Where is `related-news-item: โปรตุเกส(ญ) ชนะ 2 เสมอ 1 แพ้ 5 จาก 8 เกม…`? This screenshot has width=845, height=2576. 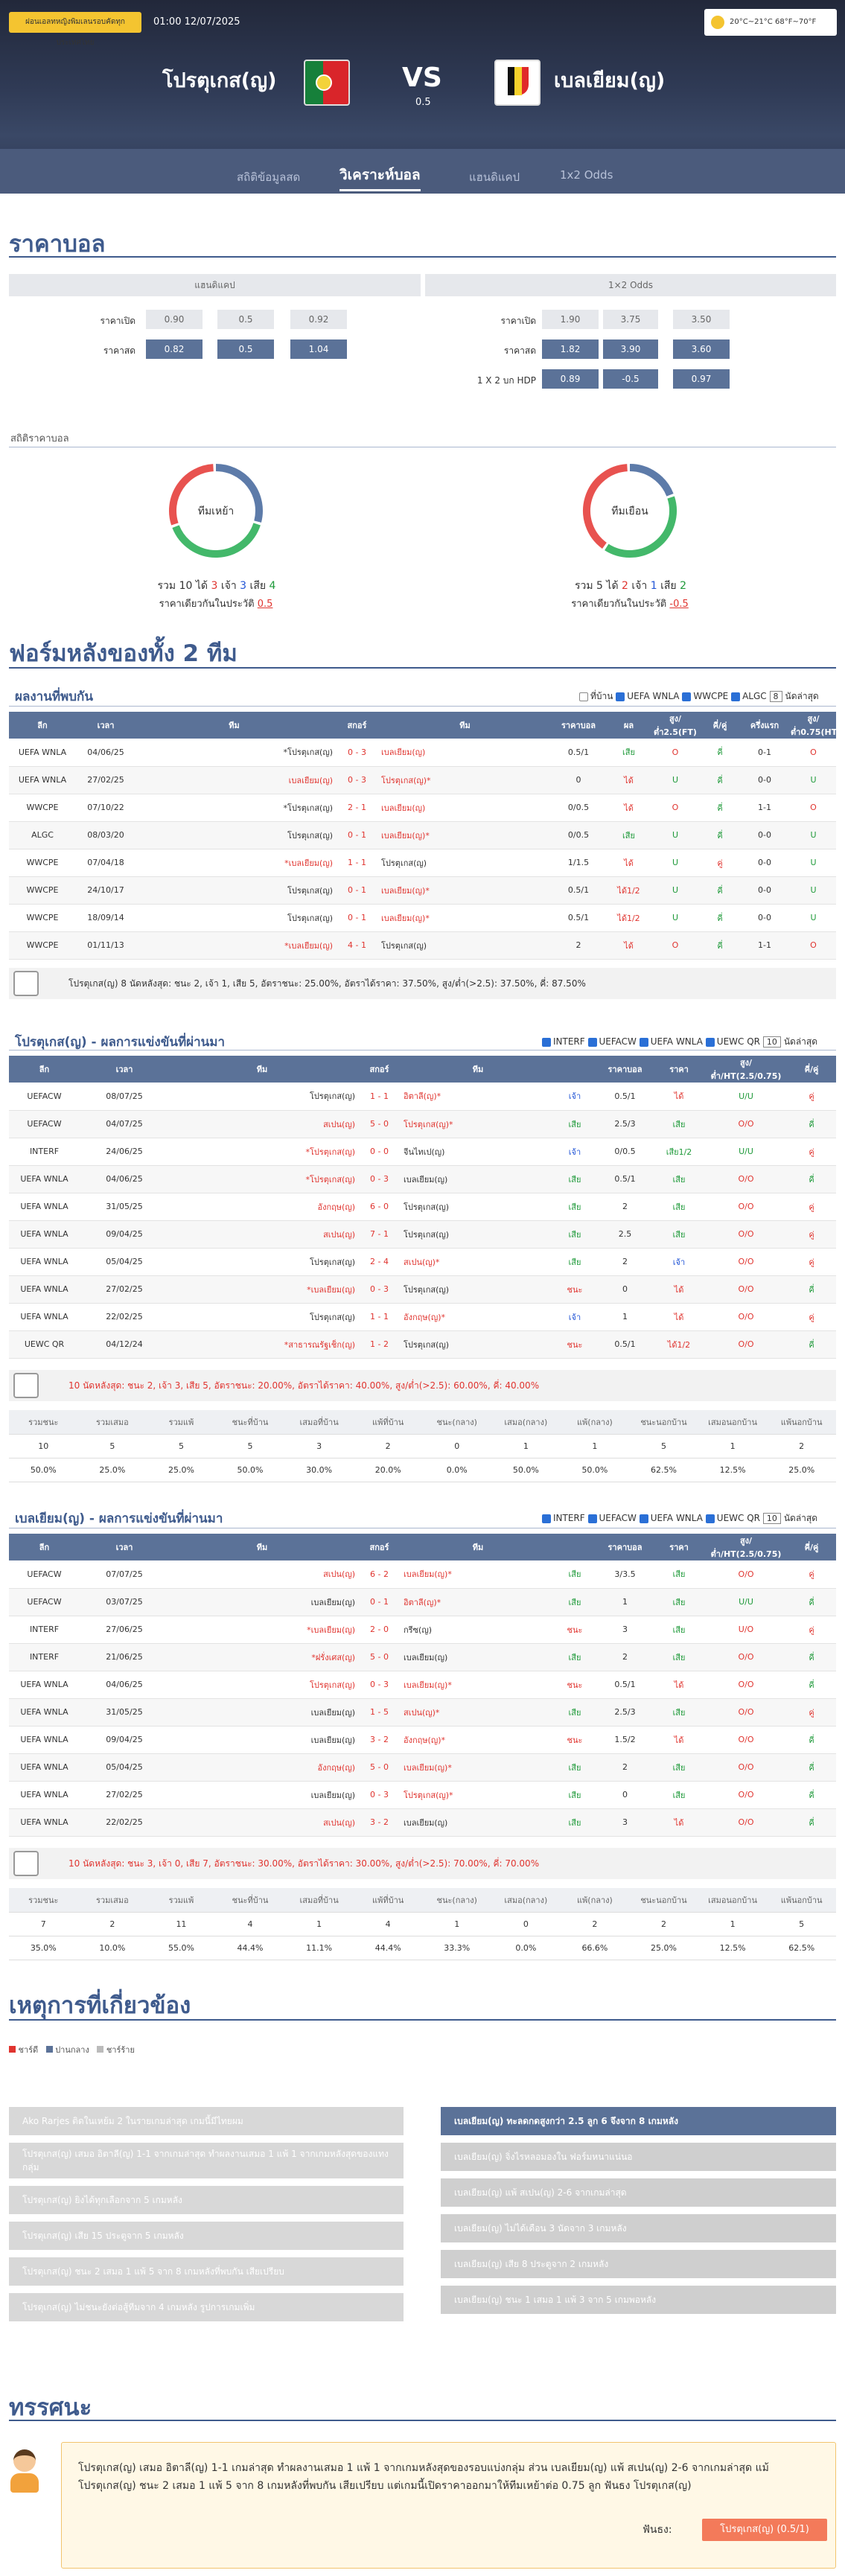
related-news-item: โปรตุเกส(ญ) ชนะ 2 เสมอ 1 แพ้ 5 จาก 8 เกม… is located at coordinates (207, 2271).